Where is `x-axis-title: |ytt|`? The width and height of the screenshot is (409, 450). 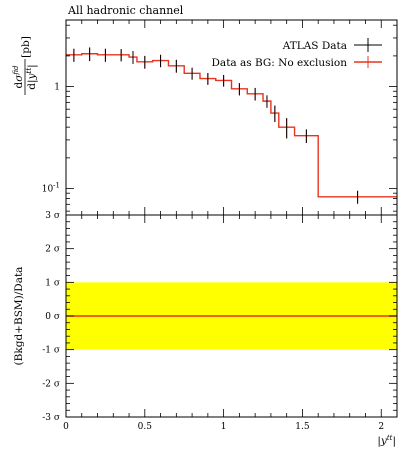
x-axis-title: |ytt| is located at coordinates (386, 441).